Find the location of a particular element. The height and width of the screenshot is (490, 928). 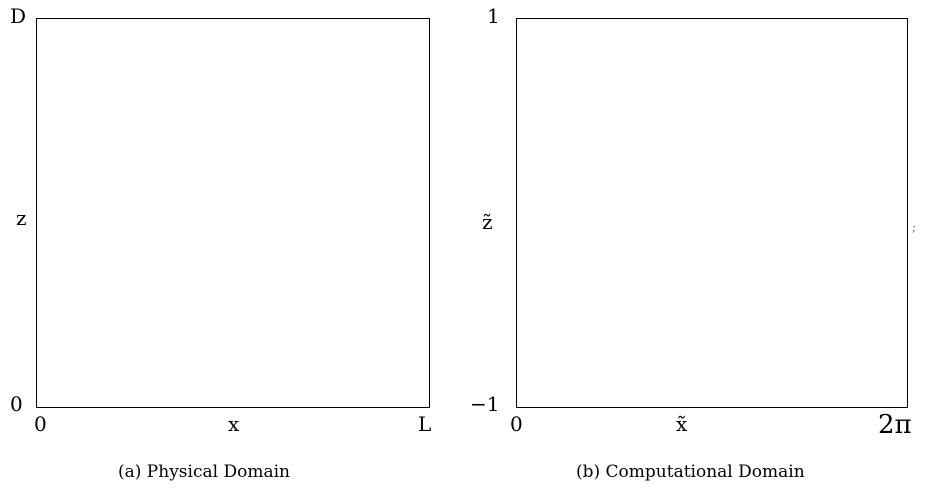

y-axis-top-label: 1 is located at coordinates (493, 16).